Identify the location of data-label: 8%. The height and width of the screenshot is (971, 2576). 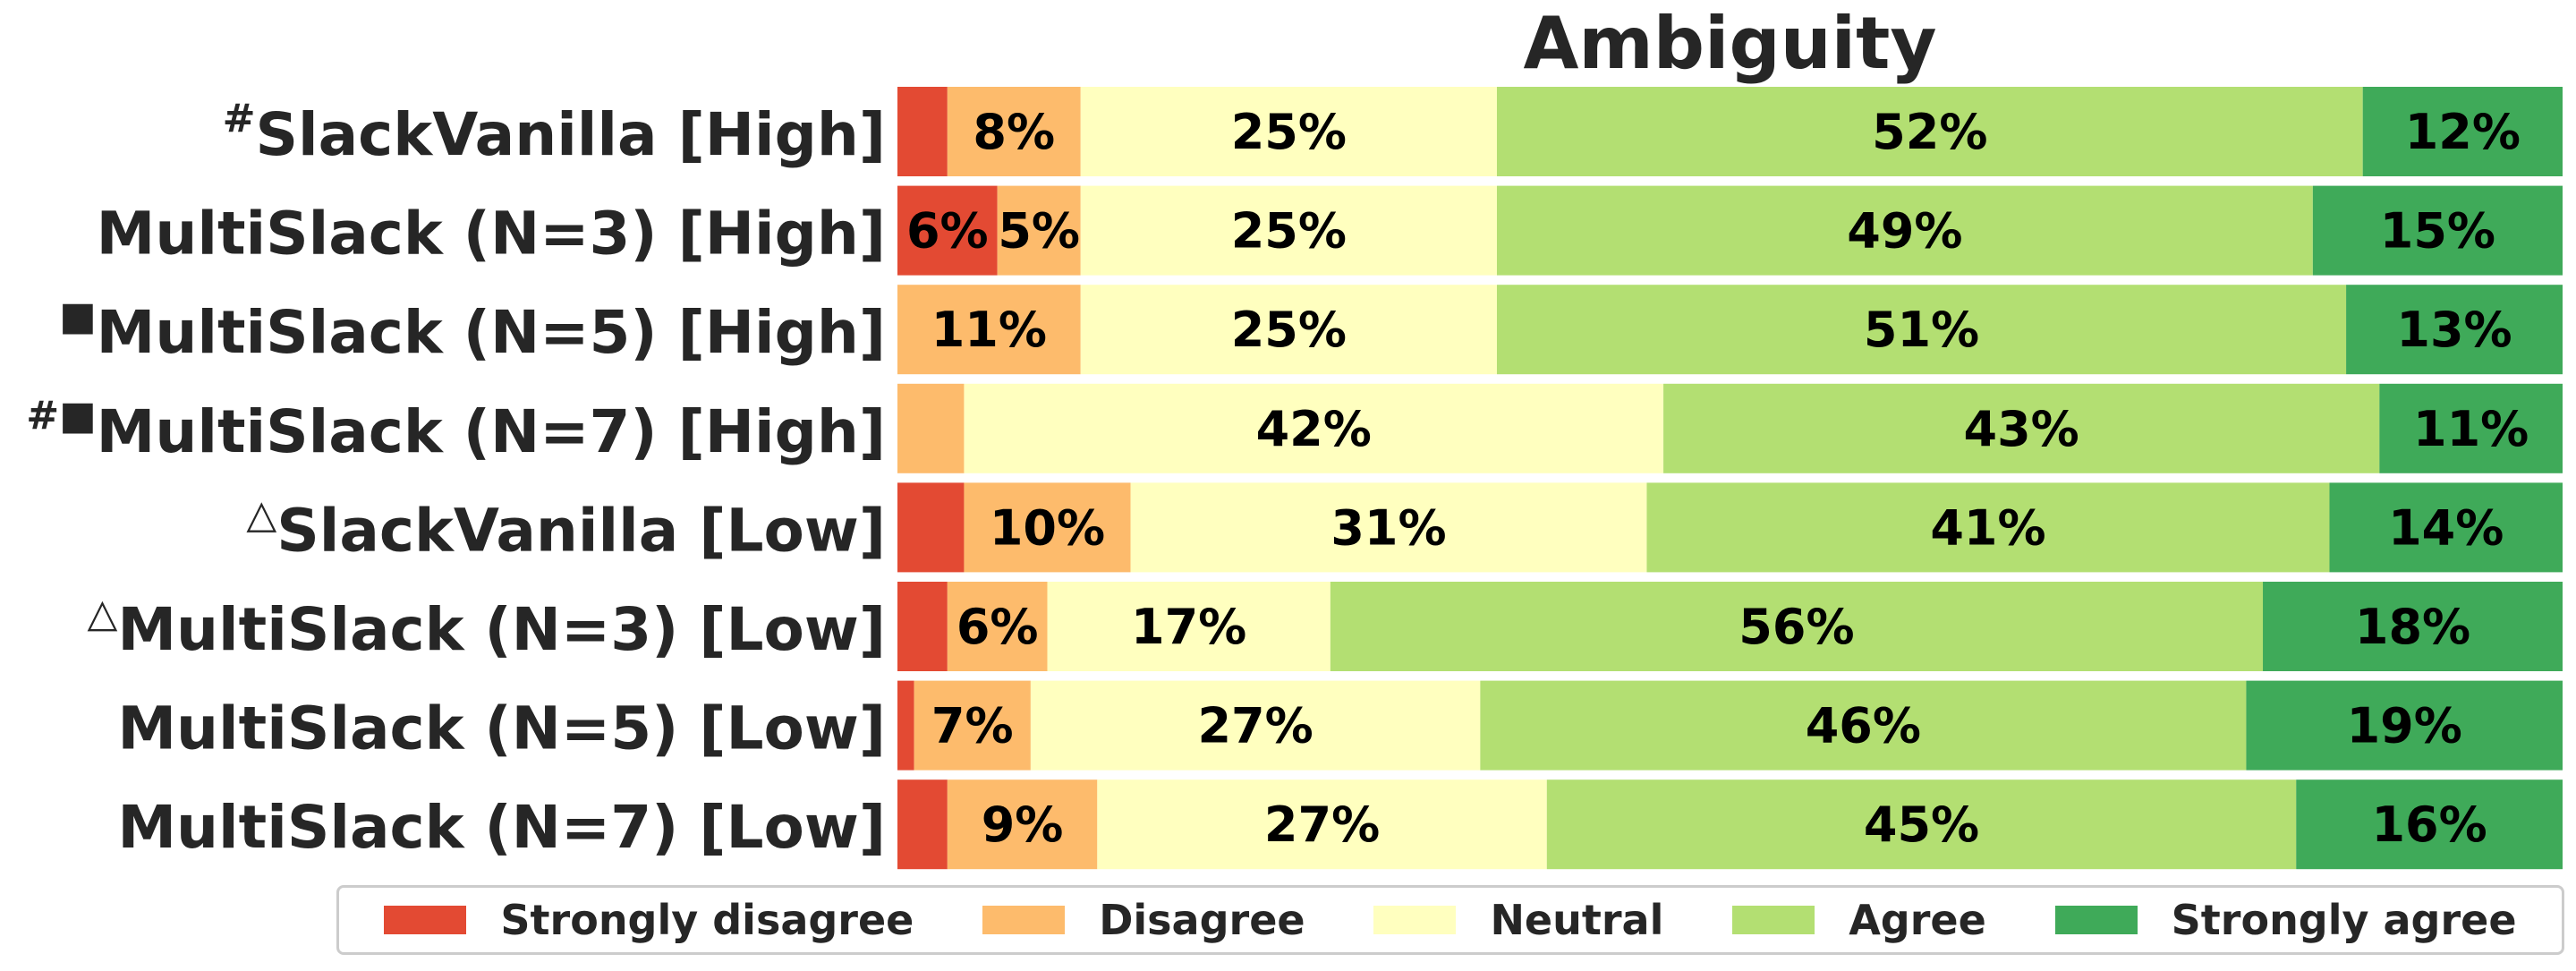
(1014, 132).